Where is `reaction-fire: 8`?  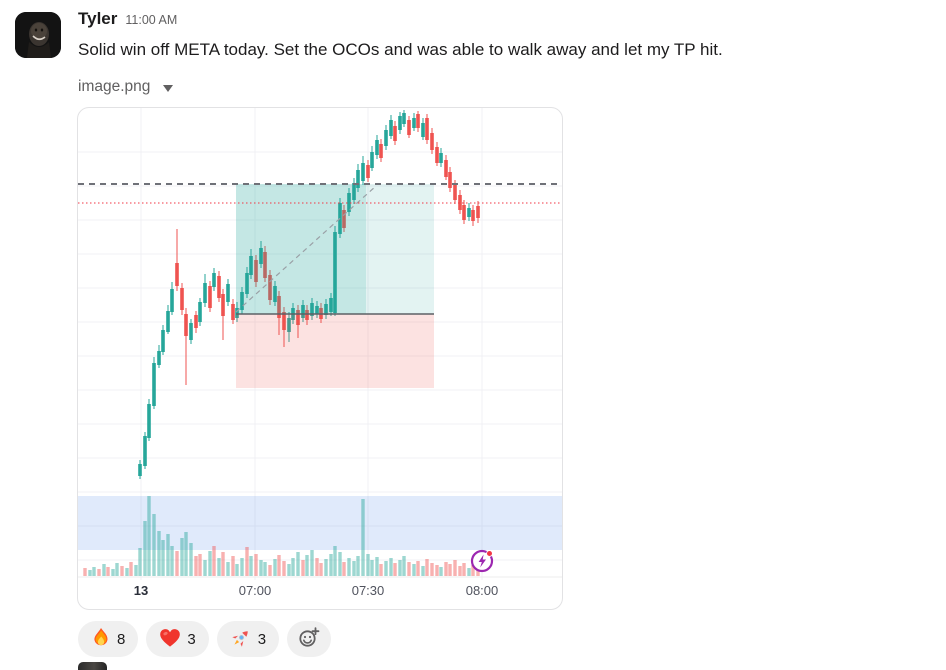
reaction-fire: 8 is located at coordinates (108, 639).